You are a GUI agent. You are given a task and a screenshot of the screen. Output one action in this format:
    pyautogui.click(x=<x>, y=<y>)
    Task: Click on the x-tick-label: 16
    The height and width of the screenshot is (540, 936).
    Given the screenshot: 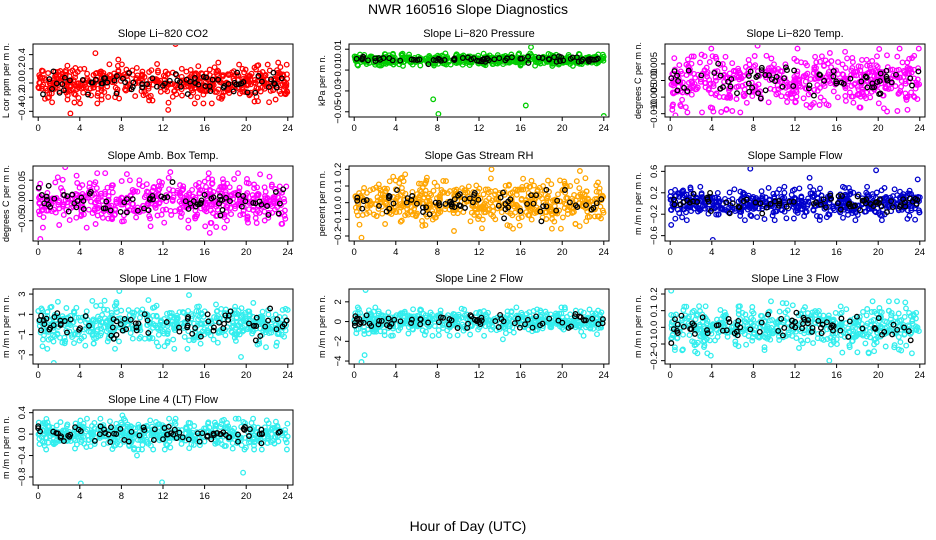 What is the action you would take?
    pyautogui.click(x=204, y=375)
    